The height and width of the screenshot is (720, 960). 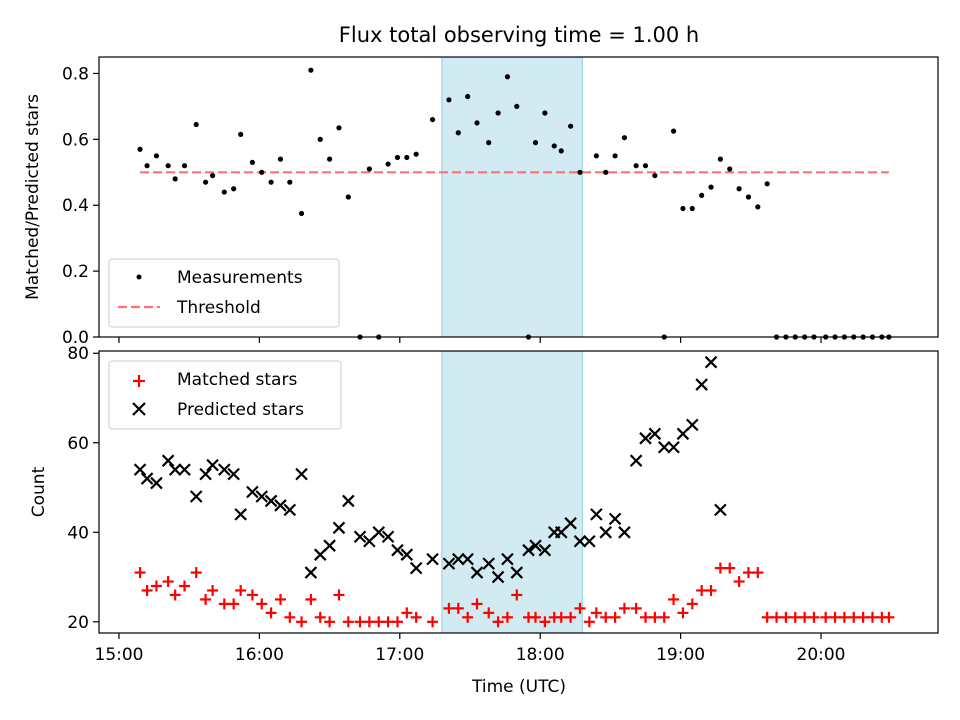 What do you see at coordinates (39, 491) in the screenshot?
I see `bottom-y-axis-label: Count` at bounding box center [39, 491].